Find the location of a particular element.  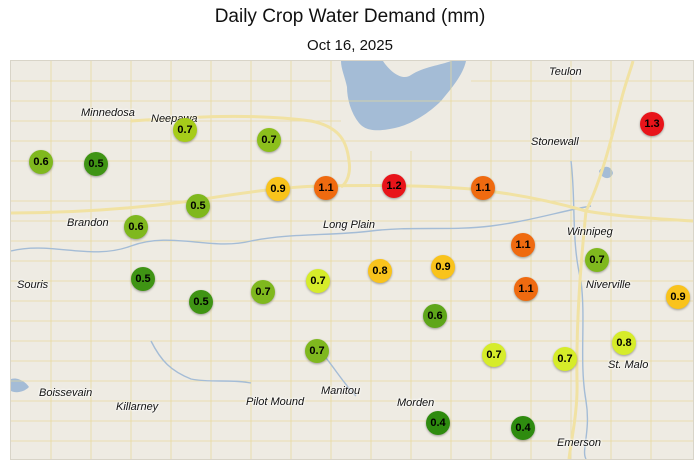

station-marker: 1.2 is located at coordinates (394, 186).